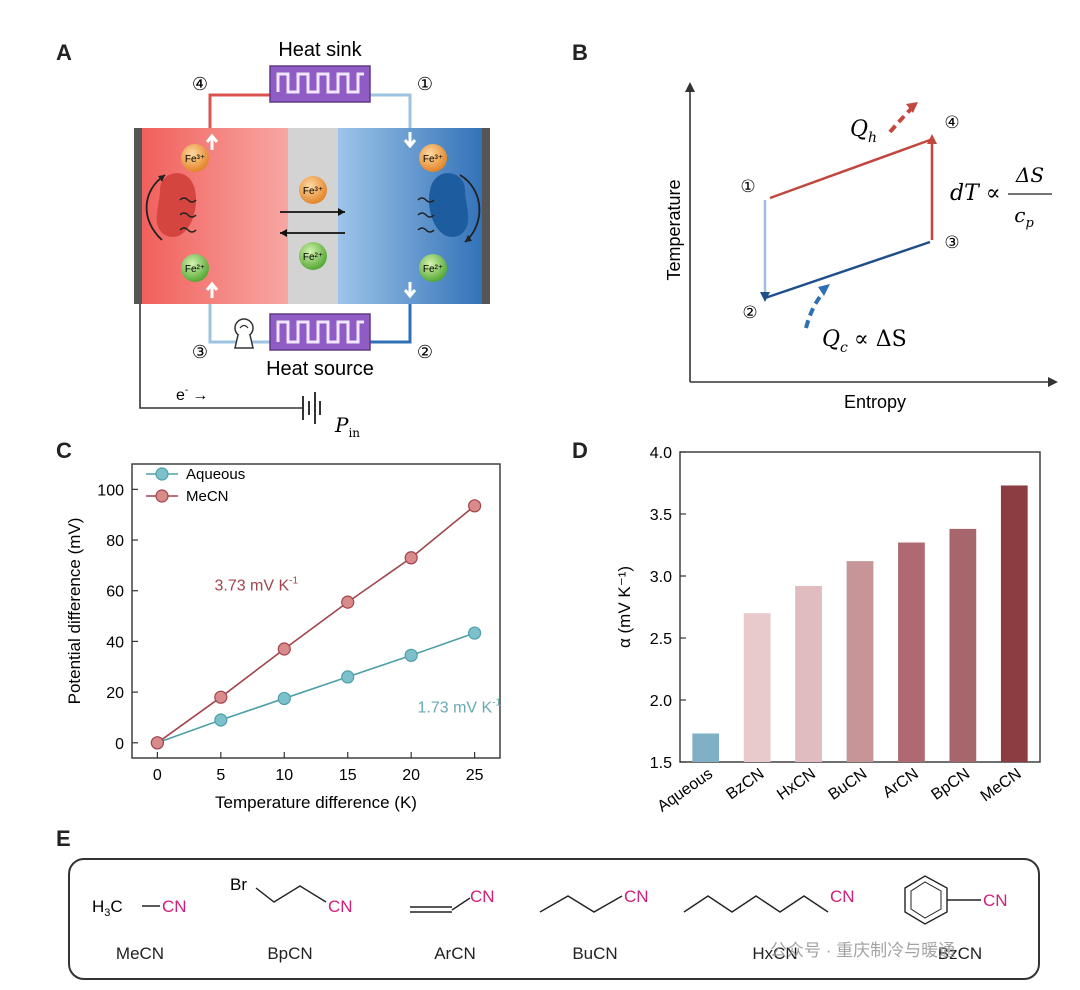 This screenshot has width=1080, height=990. I want to click on d-x-tick-label-aqueous: Aqueous, so click(685, 790).